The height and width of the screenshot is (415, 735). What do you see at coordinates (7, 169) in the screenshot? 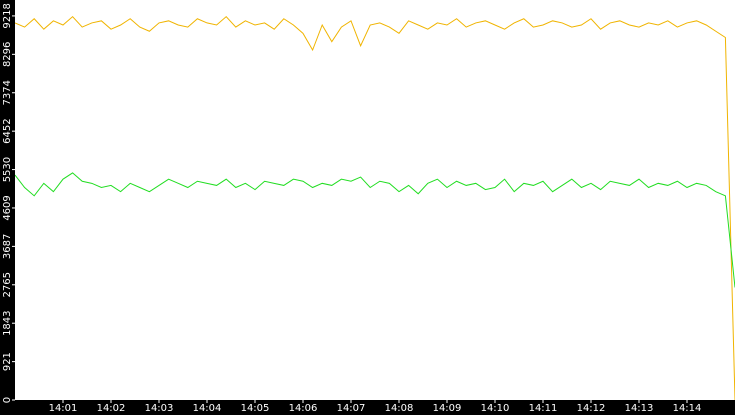
I see `y-tick-label: 5530` at bounding box center [7, 169].